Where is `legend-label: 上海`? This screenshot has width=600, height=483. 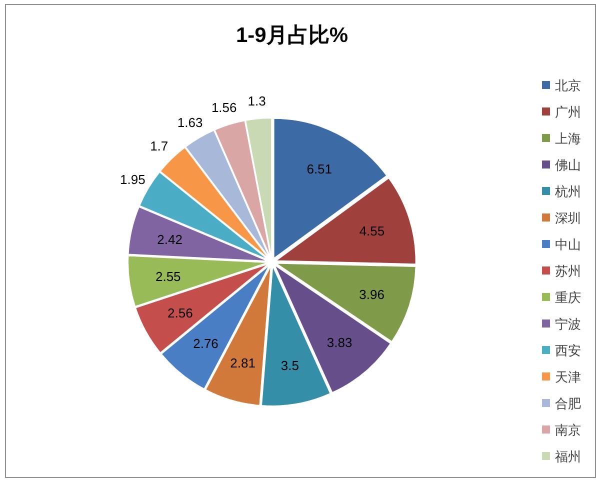
legend-label: 上海 is located at coordinates (568, 138).